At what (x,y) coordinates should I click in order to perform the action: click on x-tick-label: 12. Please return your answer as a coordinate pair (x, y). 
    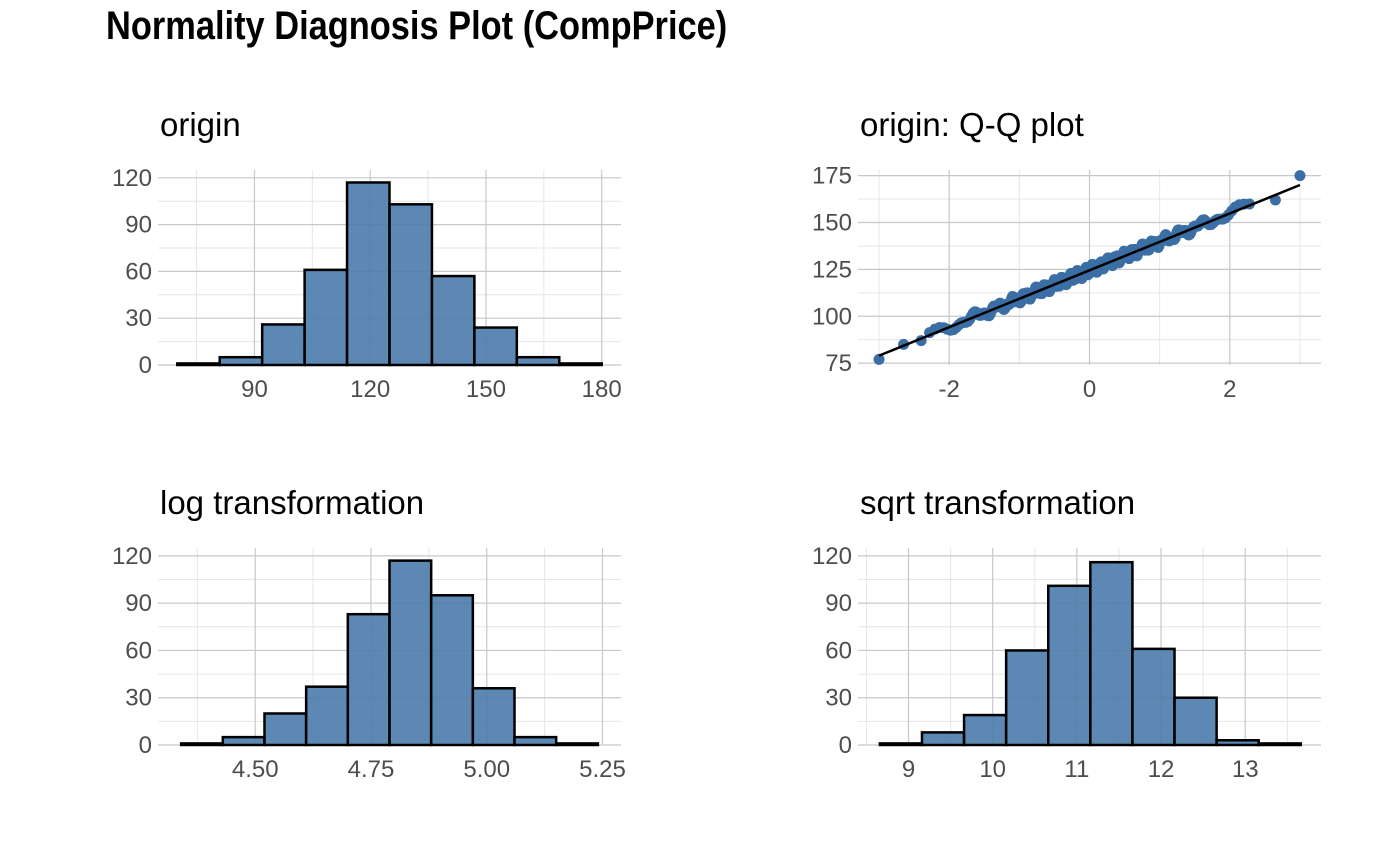
    Looking at the image, I should click on (1161, 769).